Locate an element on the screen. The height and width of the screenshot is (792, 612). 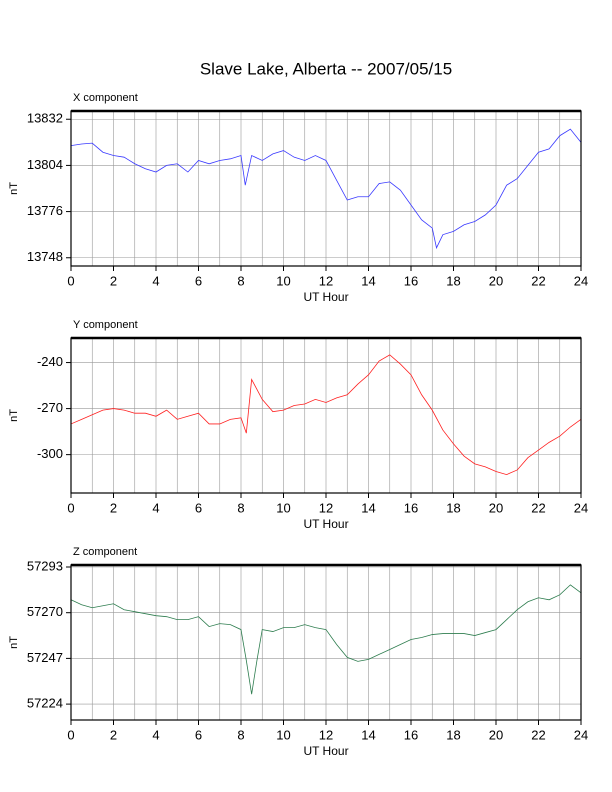
y-tick-label: 13832 is located at coordinates (45, 118).